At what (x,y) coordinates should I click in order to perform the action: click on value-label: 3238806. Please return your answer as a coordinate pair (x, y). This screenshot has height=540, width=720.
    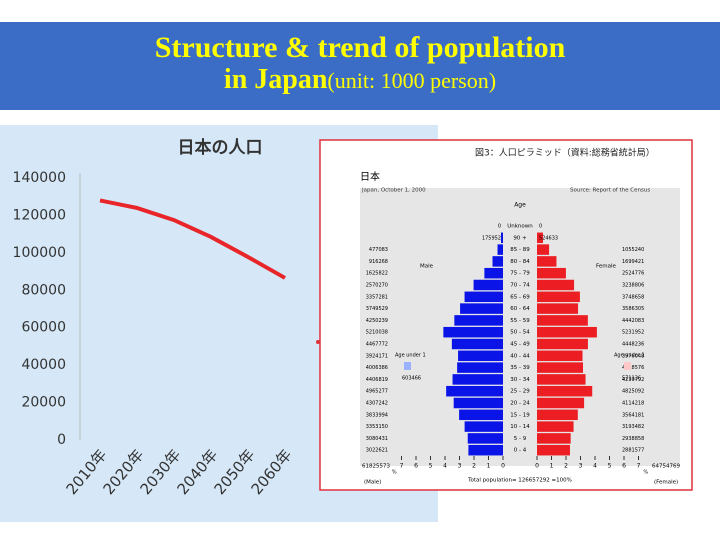
    Looking at the image, I should click on (633, 286).